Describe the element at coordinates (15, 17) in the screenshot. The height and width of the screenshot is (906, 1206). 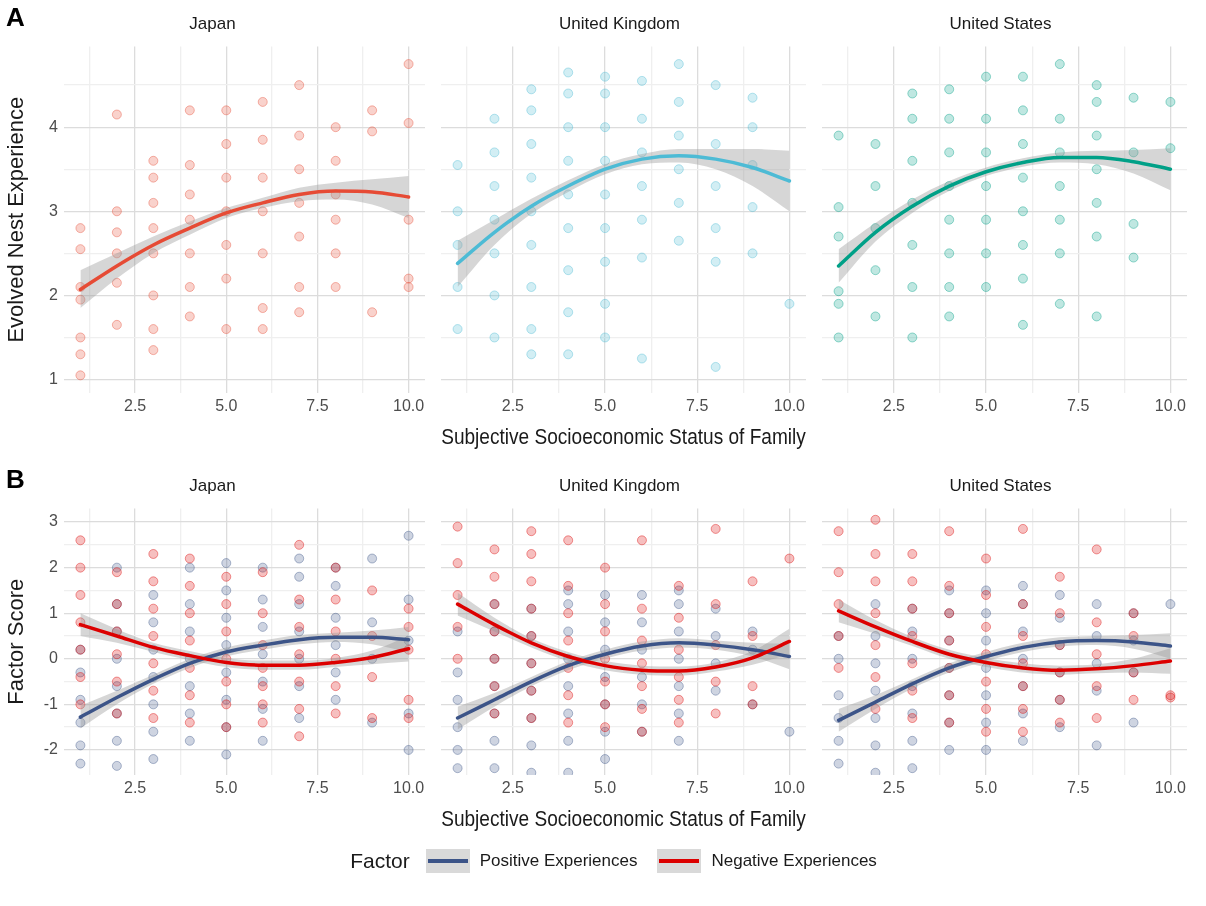
I see `text: A` at that location.